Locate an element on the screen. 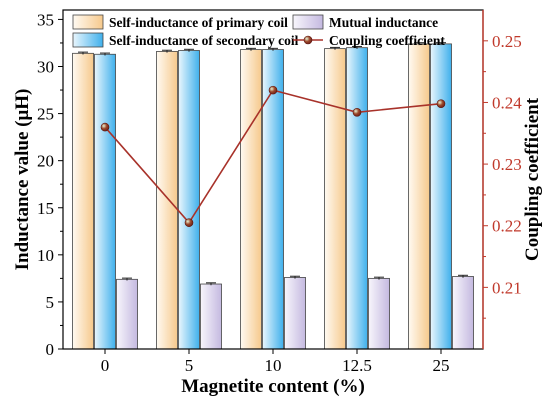 The image size is (550, 417). left-tick-label: 5 is located at coordinates (50, 302).